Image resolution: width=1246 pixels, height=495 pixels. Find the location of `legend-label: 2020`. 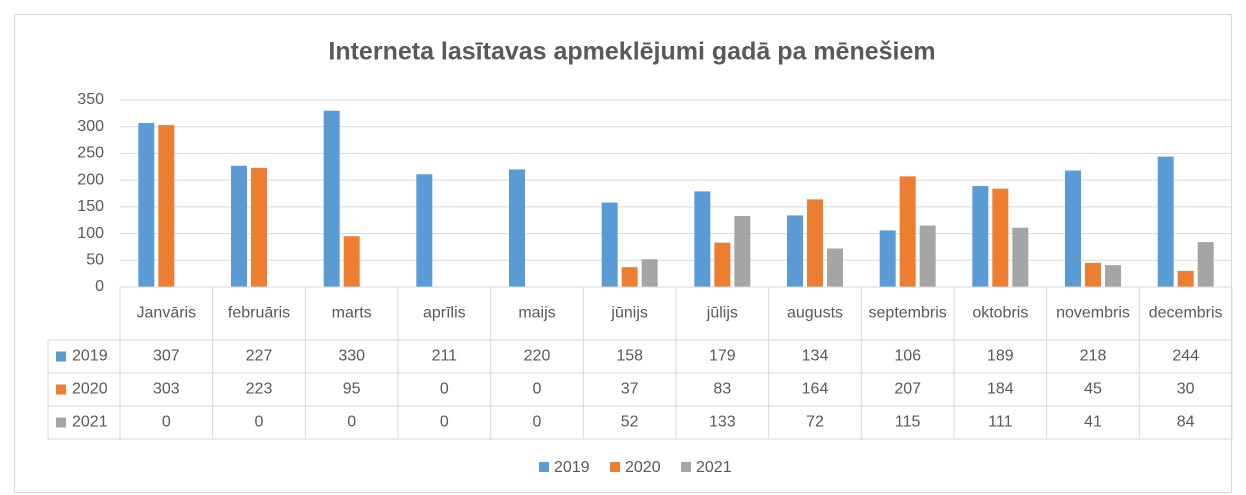

legend-label: 2020 is located at coordinates (643, 467).